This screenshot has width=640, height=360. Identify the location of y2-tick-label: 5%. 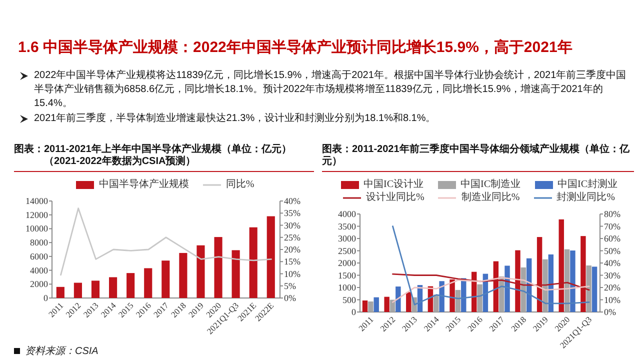
(290, 285).